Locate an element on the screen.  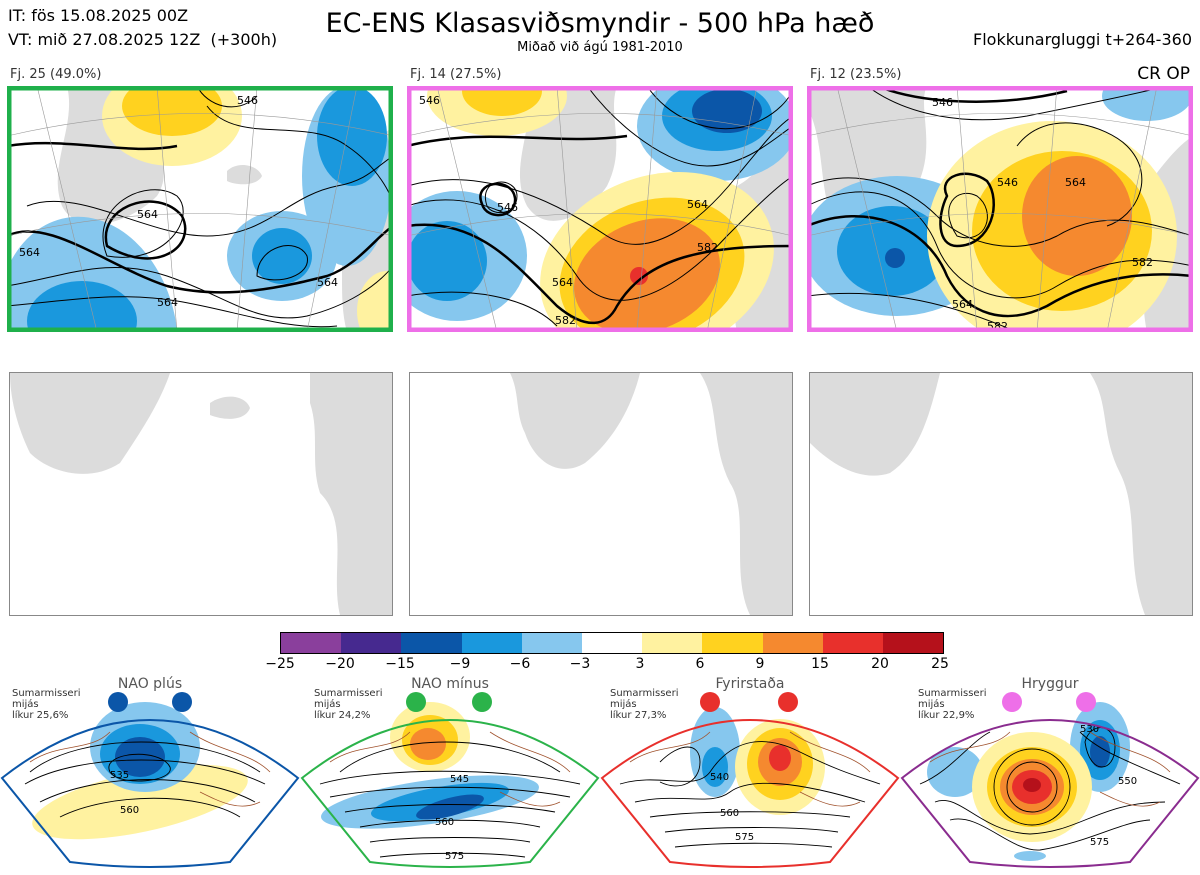
cluster-1-map: 564 564 564 564 546 is located at coordinates (200, 209).